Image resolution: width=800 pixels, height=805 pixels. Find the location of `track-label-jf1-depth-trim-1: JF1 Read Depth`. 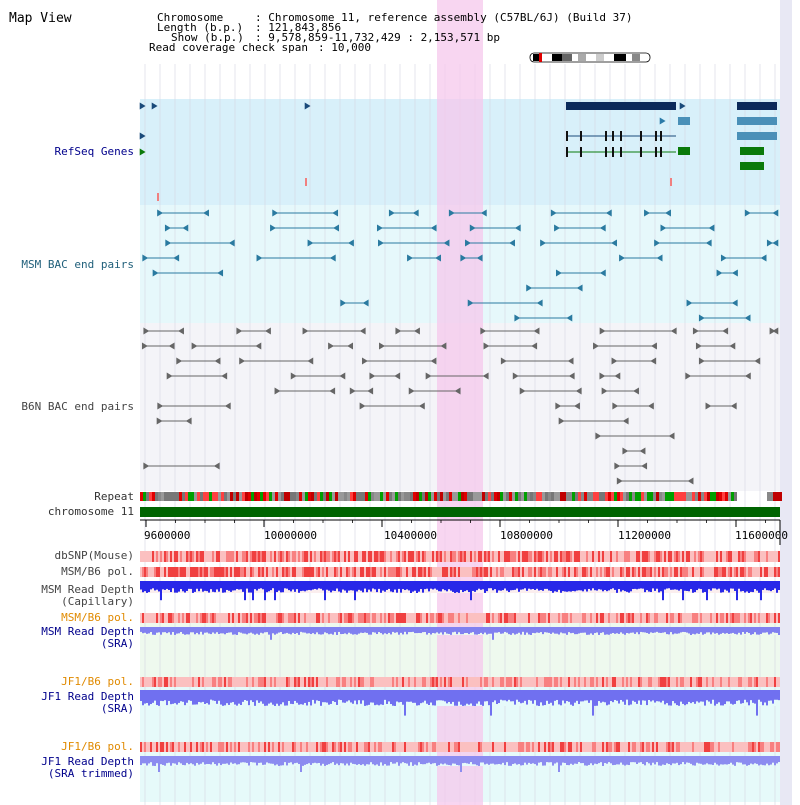

track-label-jf1-depth-trim-1: JF1 Read Depth is located at coordinates (87, 761).